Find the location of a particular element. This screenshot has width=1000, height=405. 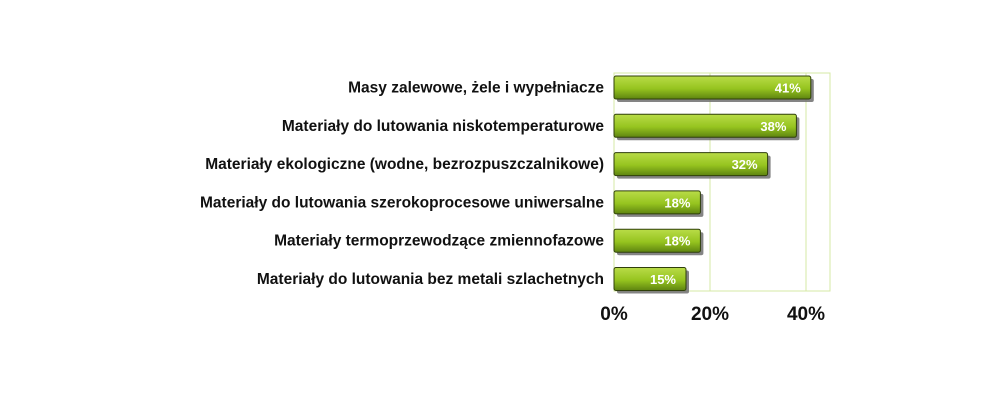

data-label: 32% is located at coordinates (745, 164).